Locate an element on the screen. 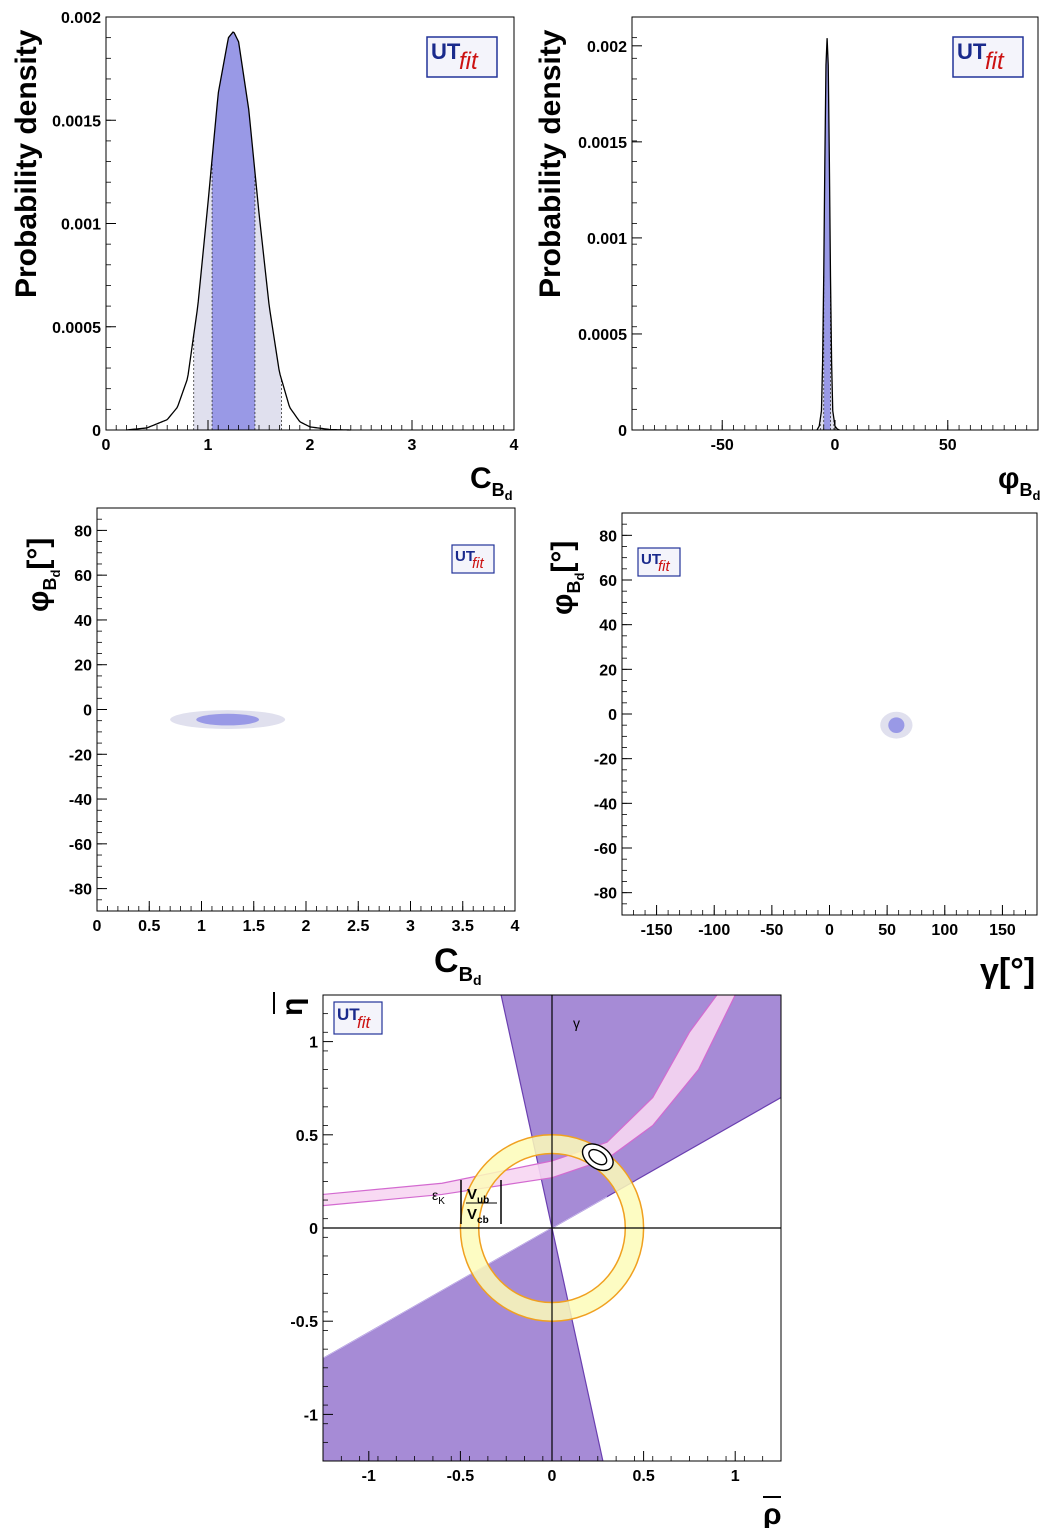 The height and width of the screenshot is (1528, 1040). p4-logo: UT fit is located at coordinates (659, 562).